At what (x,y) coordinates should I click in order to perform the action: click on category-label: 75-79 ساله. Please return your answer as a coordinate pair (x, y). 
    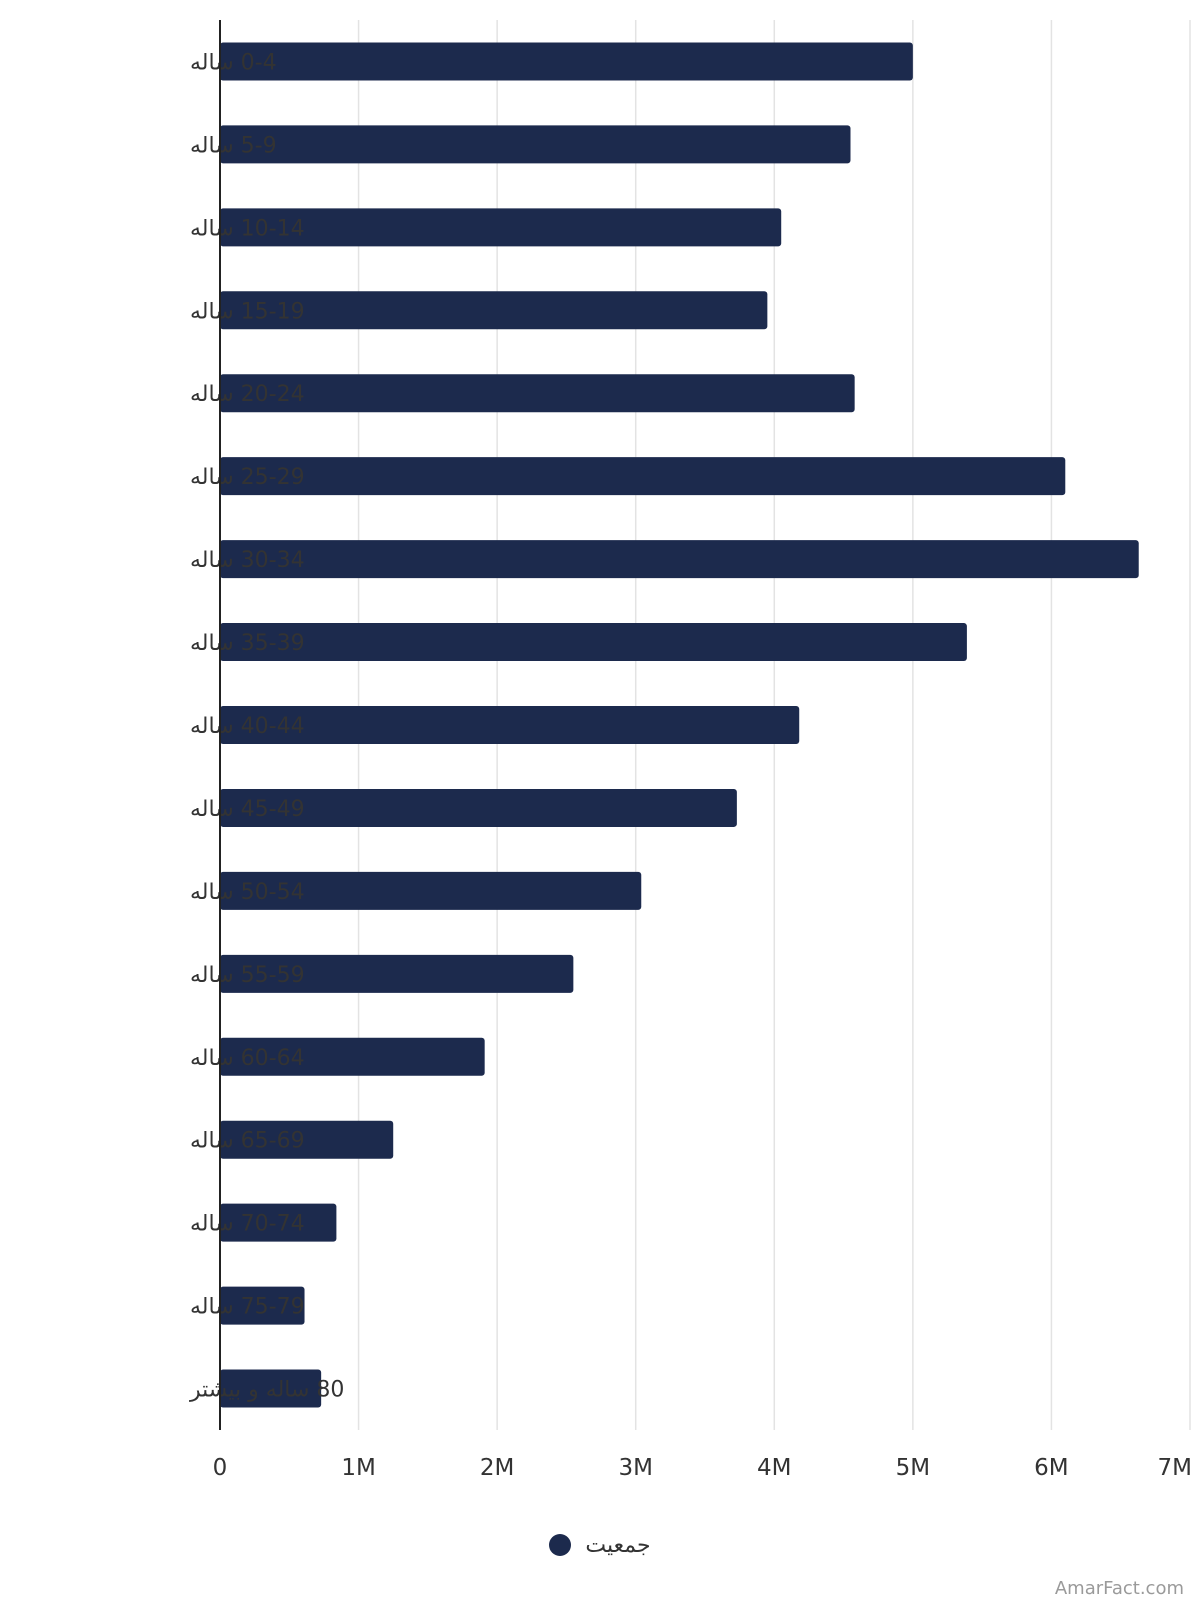
    Looking at the image, I should click on (247, 1307).